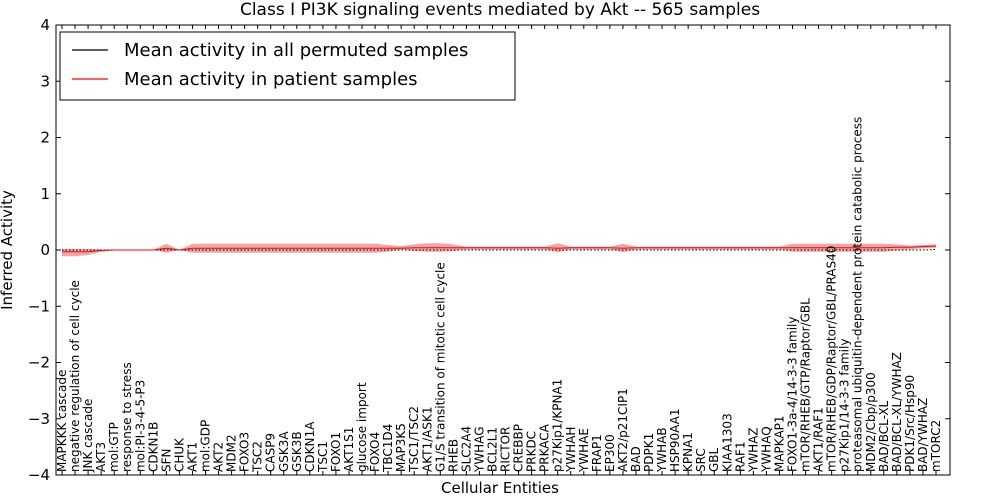  I want to click on x-category-label: BCL2L1, so click(492, 449).